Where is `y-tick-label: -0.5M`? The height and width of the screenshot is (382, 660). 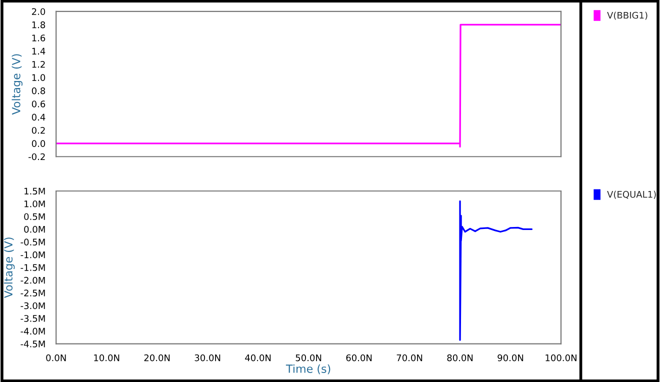 y-tick-label: -0.5M is located at coordinates (32, 242).